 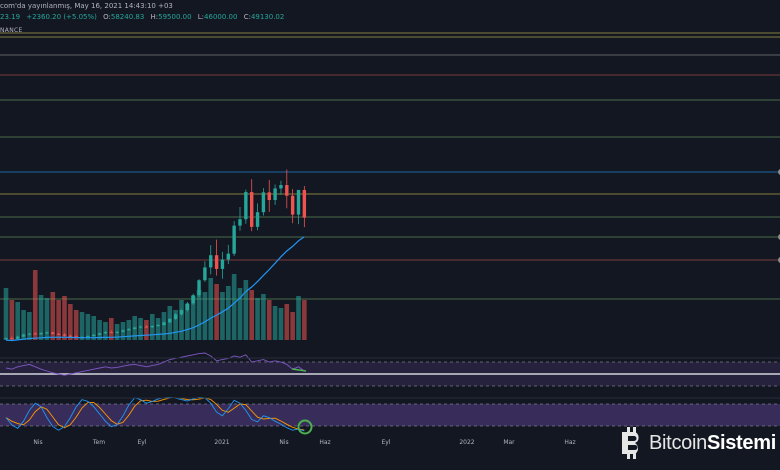 What do you see at coordinates (107, 17) in the screenshot?
I see `open-label: O:` at bounding box center [107, 17].